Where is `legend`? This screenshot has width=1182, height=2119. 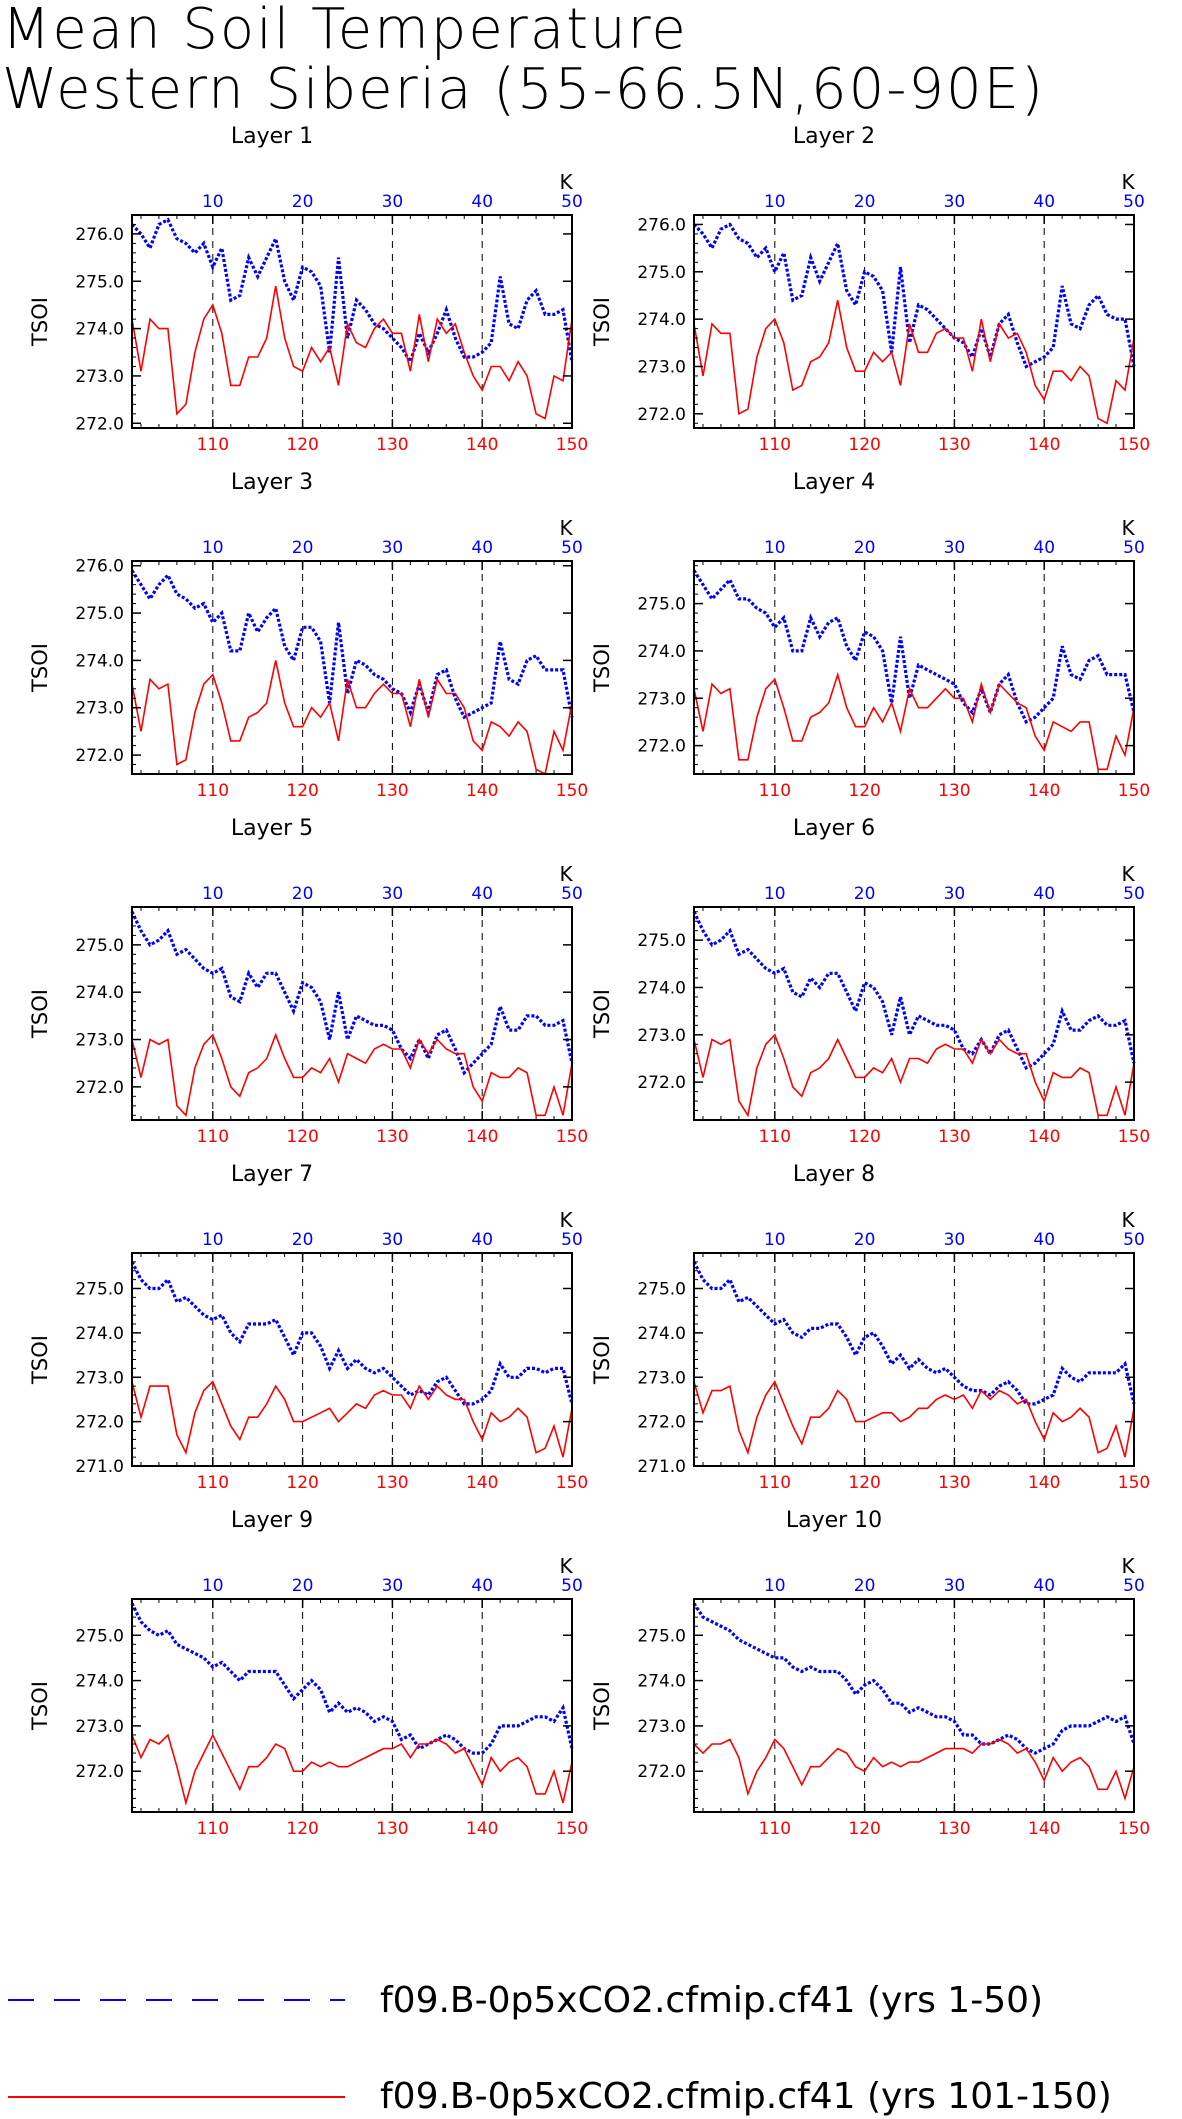 legend is located at coordinates (176, 2048).